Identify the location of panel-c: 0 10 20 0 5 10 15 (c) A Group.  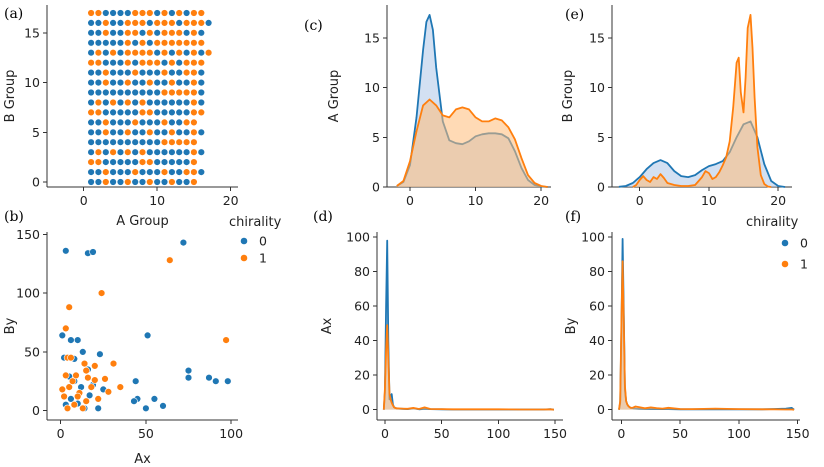
(427, 106).